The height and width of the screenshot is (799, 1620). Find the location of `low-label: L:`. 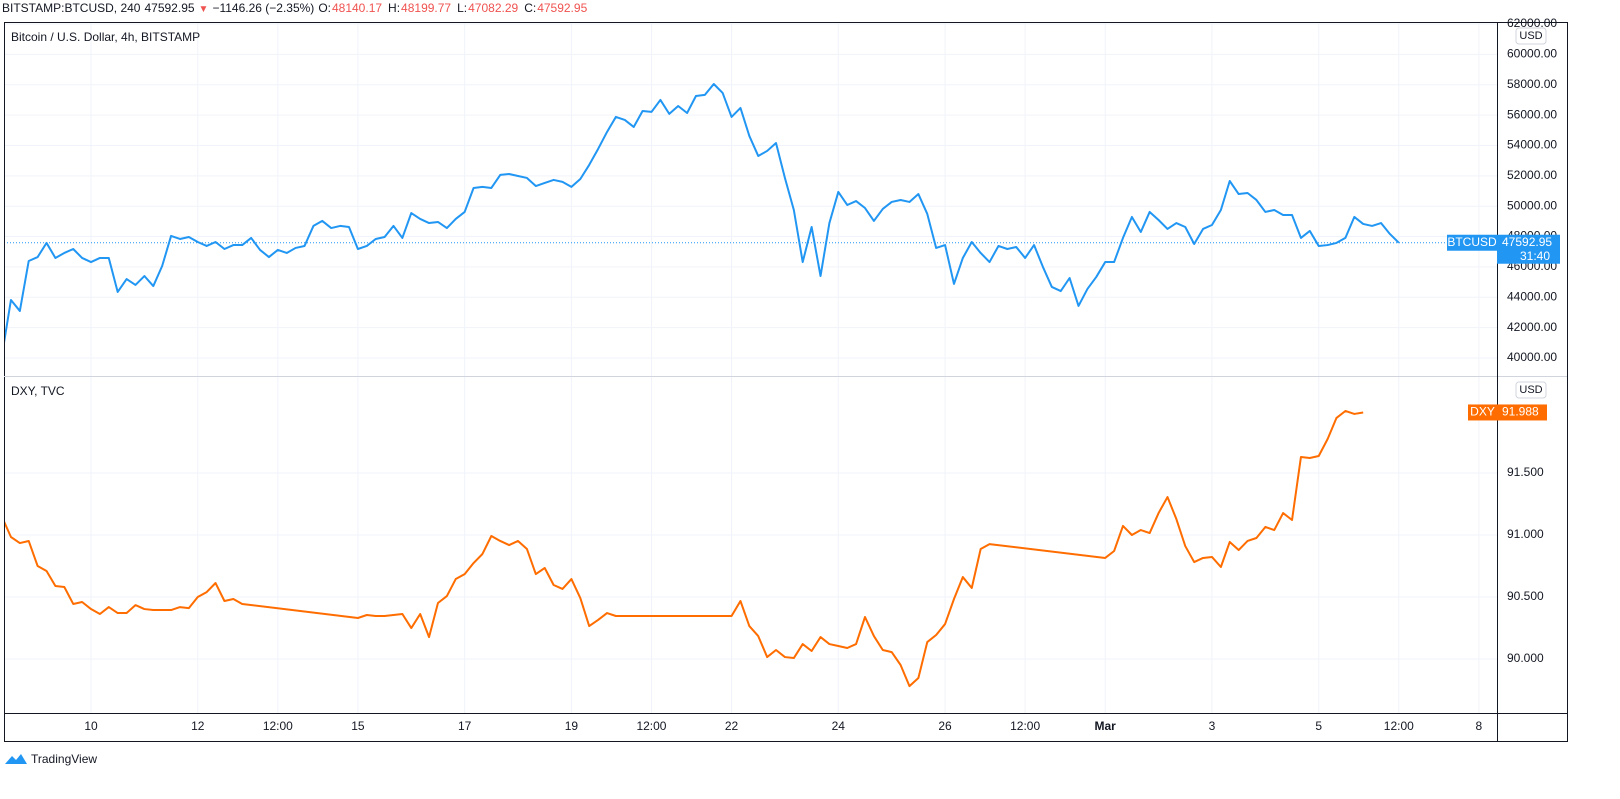

low-label: L: is located at coordinates (462, 8).